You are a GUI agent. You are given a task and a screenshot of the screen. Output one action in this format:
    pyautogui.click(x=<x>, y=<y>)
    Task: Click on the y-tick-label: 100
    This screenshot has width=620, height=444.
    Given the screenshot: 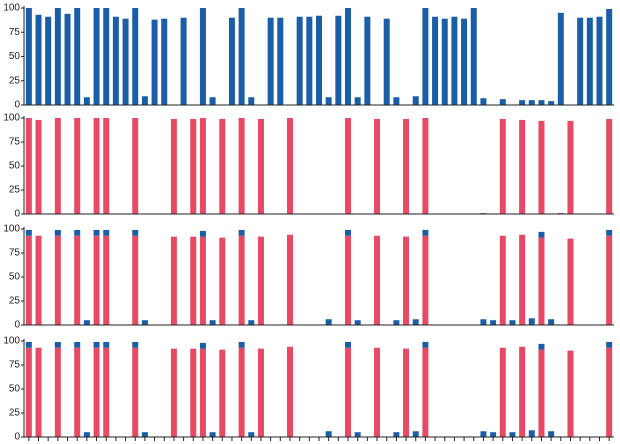 What is the action you would take?
    pyautogui.click(x=11, y=8)
    